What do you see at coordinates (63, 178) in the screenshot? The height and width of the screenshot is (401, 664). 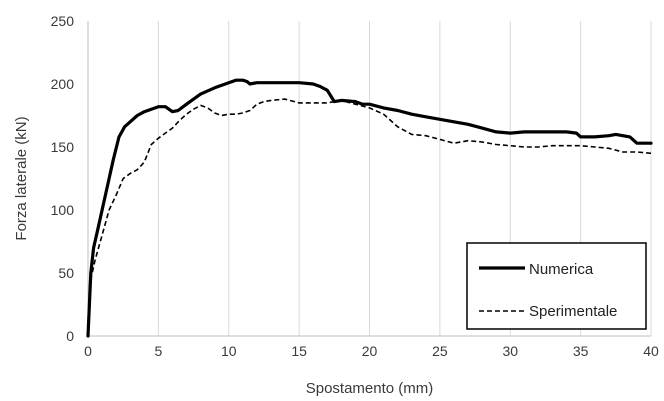 I see `y-tick-labels: 0 50 100 150 200 250` at bounding box center [63, 178].